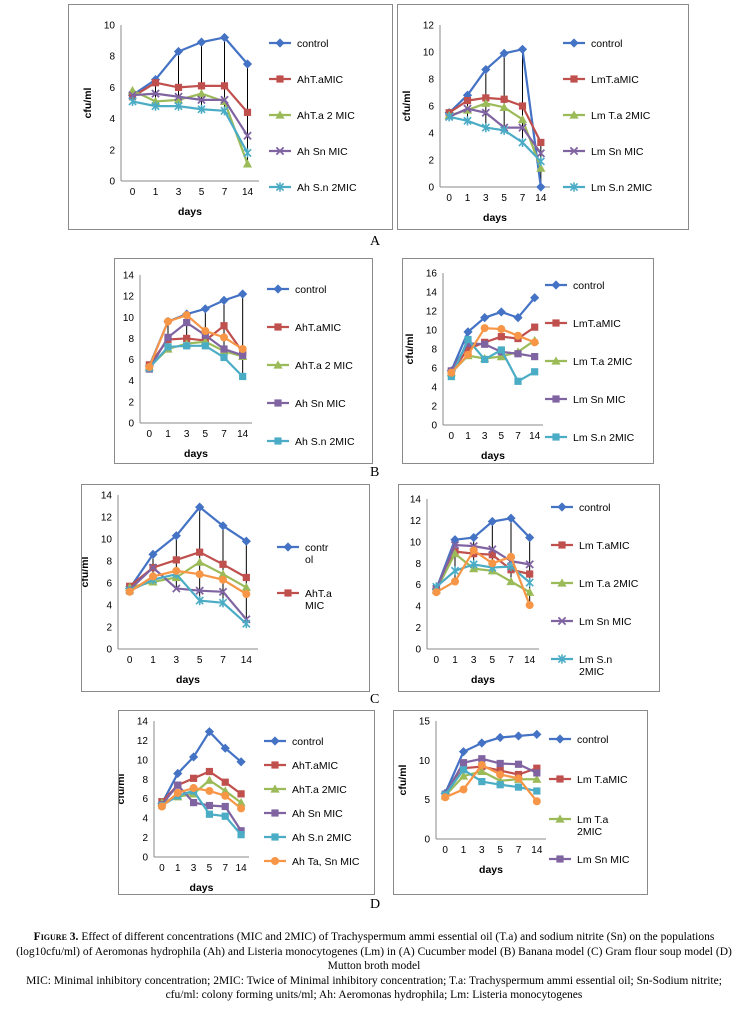 This screenshot has height=1017, width=748. I want to click on legend-label: Ah Sn MIC, so click(322, 152).